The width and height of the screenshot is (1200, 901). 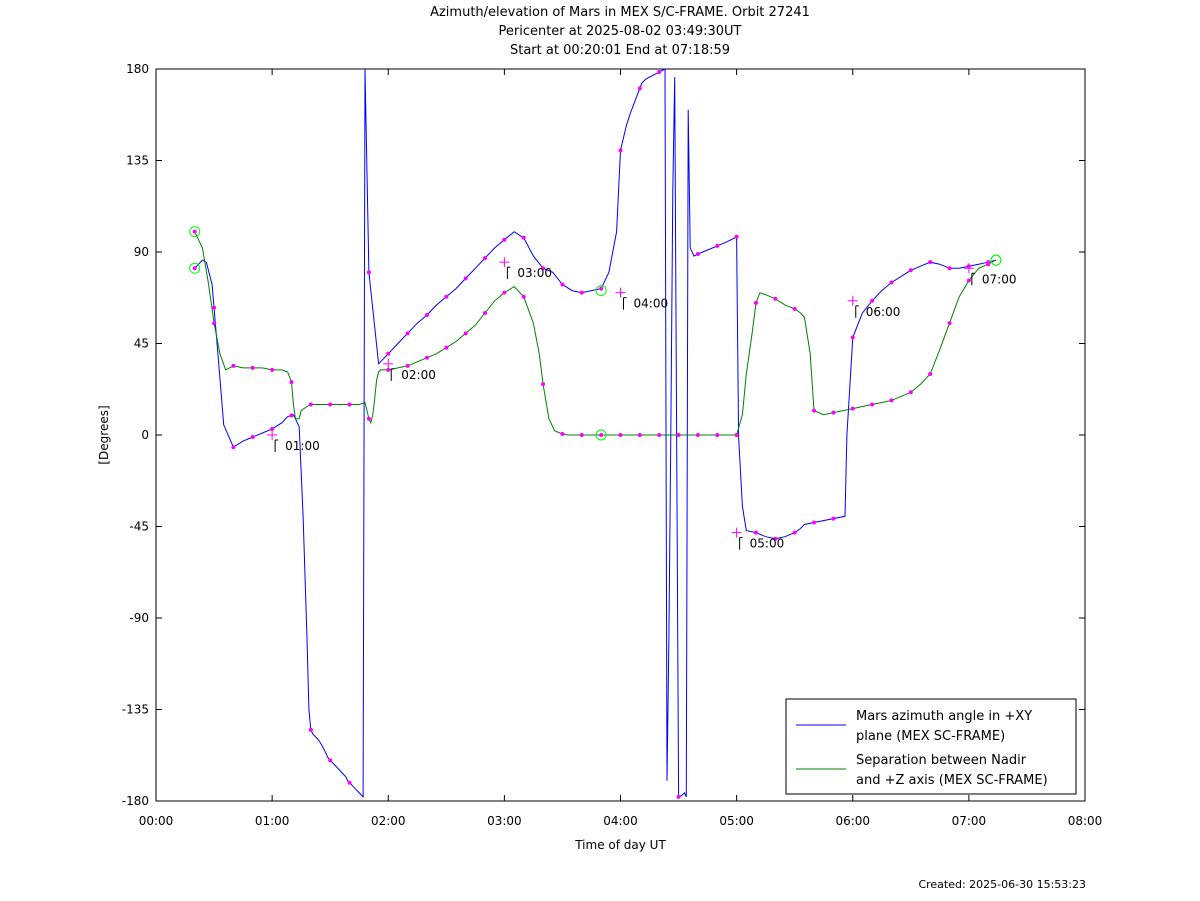 What do you see at coordinates (137, 69) in the screenshot?
I see `y-tick-label: 180` at bounding box center [137, 69].